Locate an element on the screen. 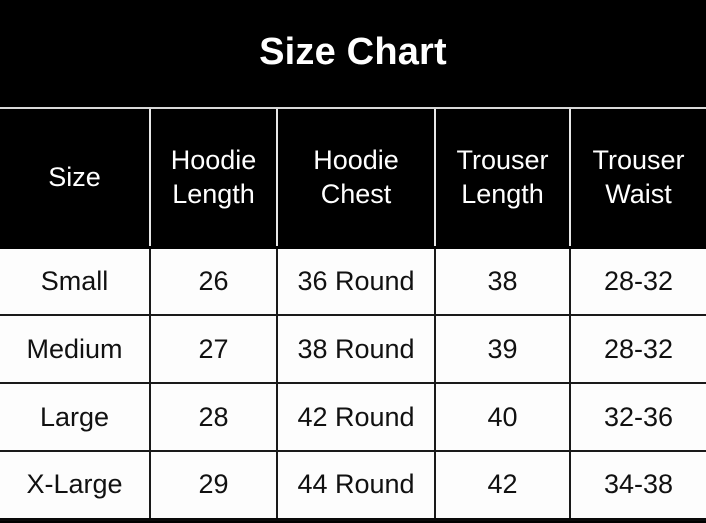  page-title: Size Chart is located at coordinates (353, 51).